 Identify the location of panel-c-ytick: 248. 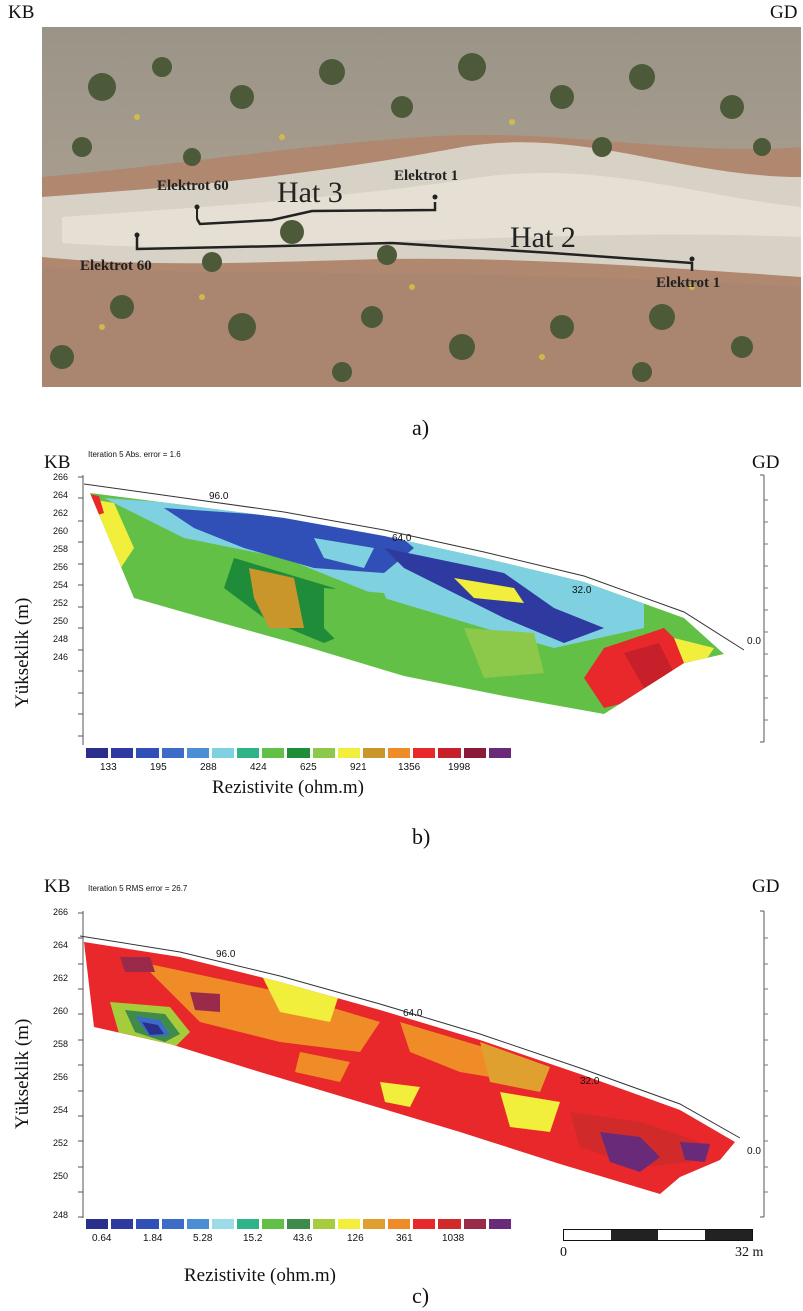
(61, 1215).